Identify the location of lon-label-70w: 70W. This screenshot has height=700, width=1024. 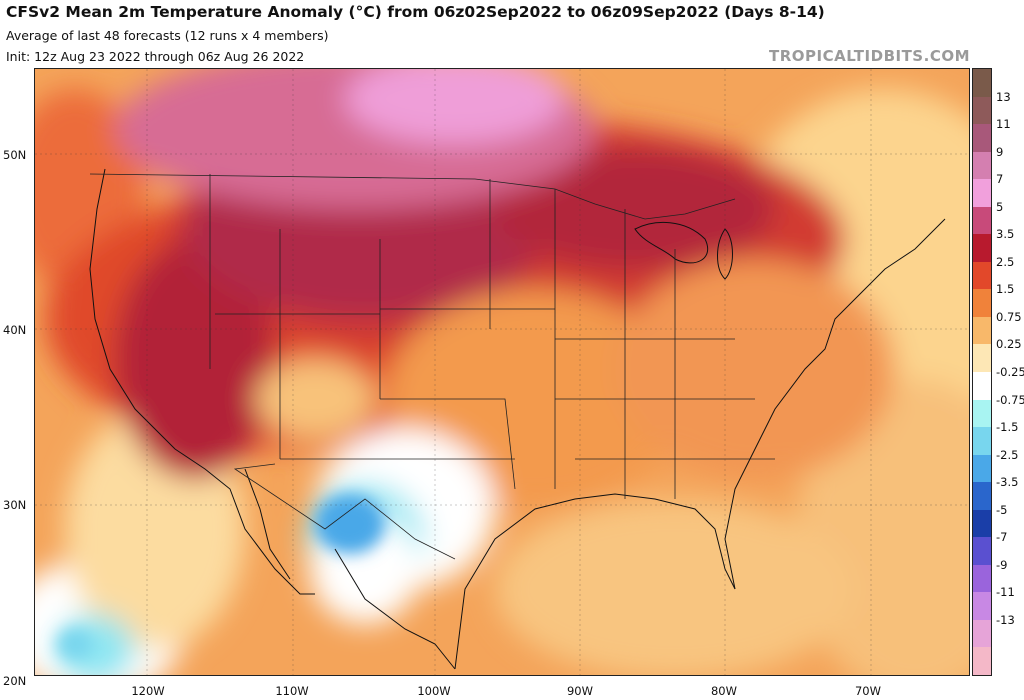
(868, 691).